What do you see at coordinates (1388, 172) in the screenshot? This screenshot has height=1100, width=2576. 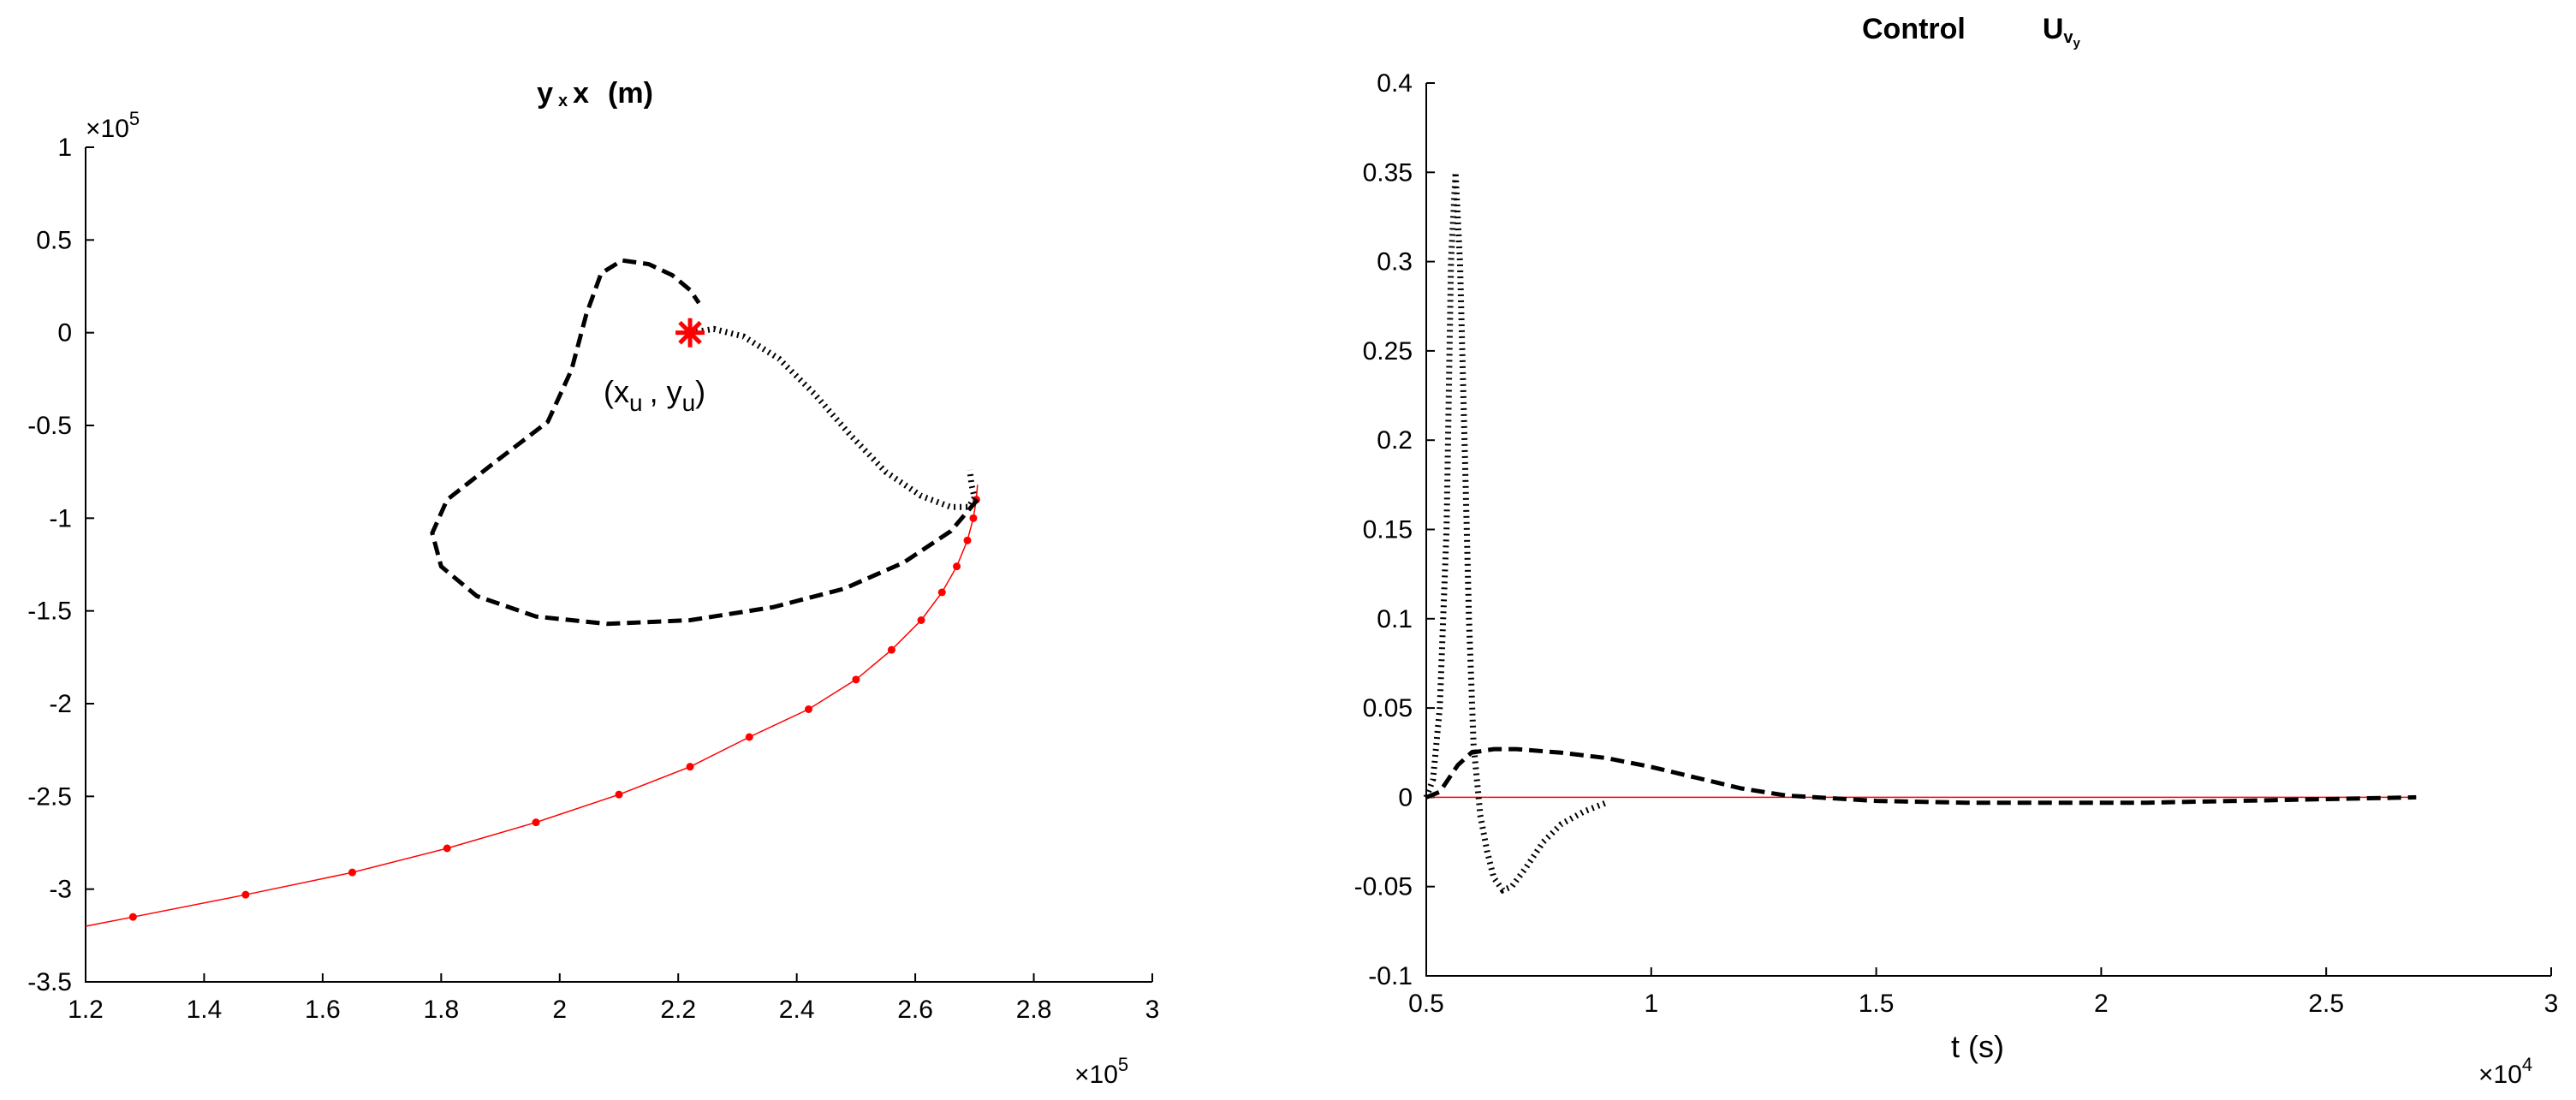 I see `y-tick-label: 0.35` at bounding box center [1388, 172].